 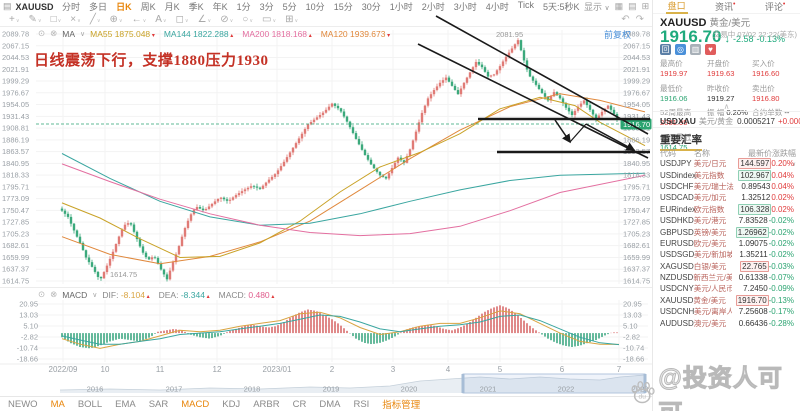 What do you see at coordinates (220, 7) in the screenshot?
I see `period-tab-年K: 年K` at bounding box center [220, 7].